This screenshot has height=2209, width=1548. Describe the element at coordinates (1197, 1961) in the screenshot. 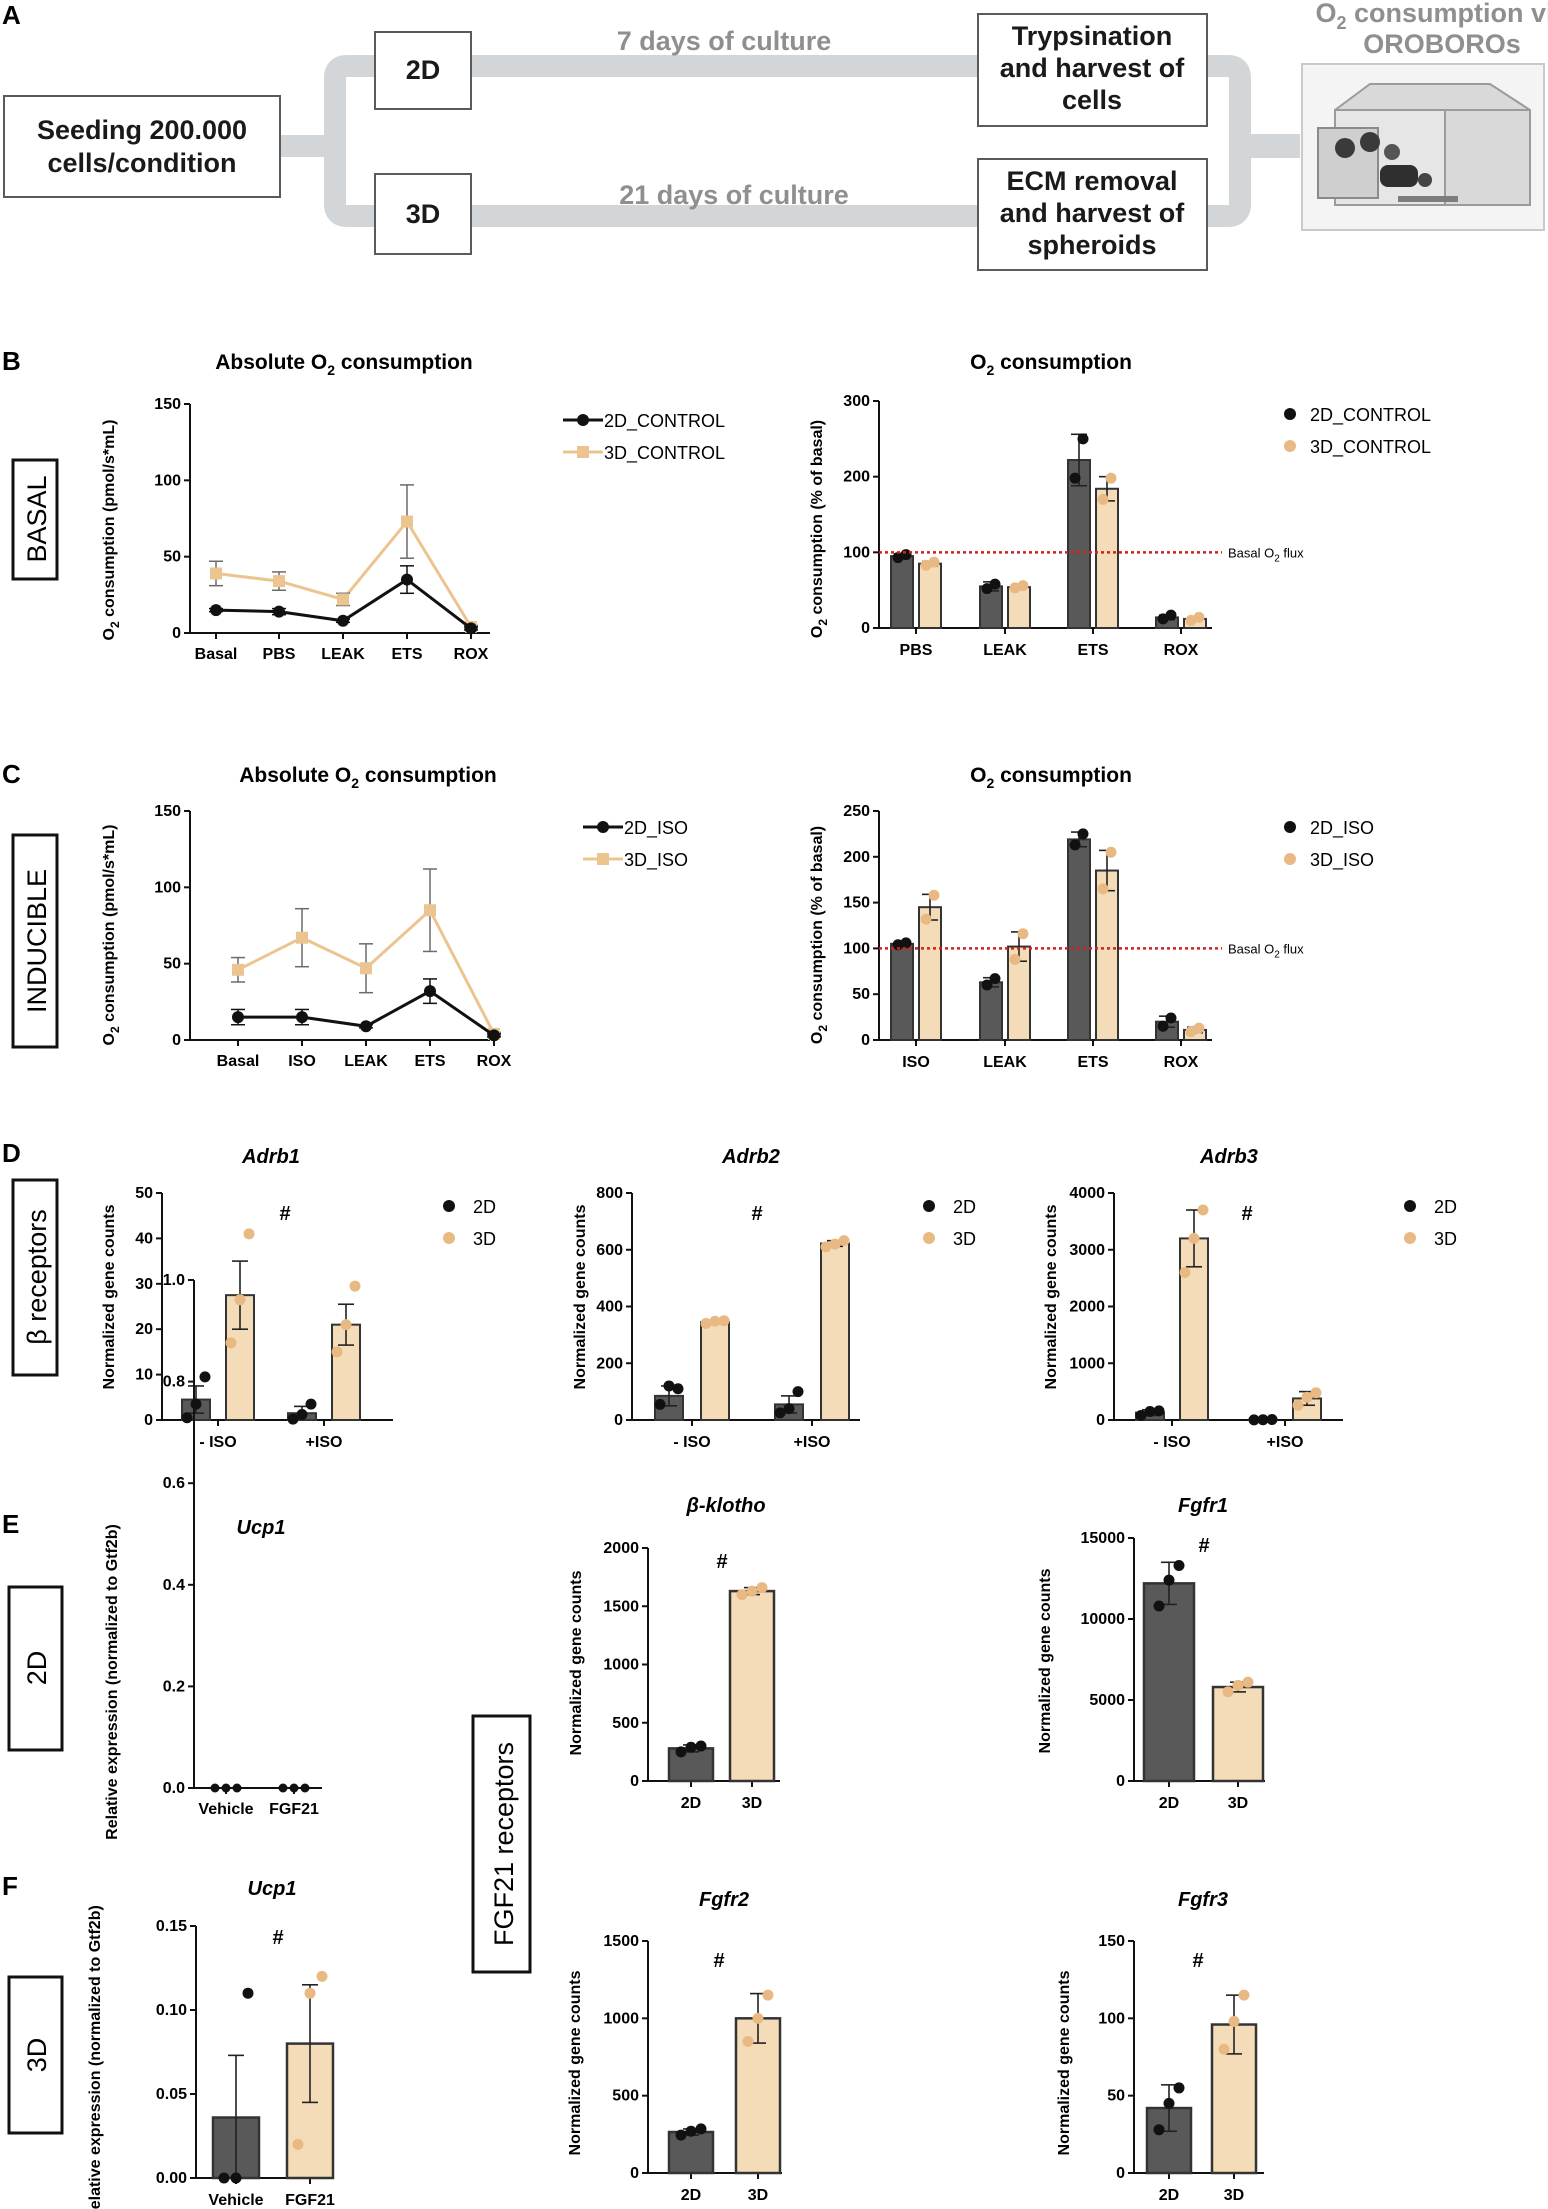

I see `hash-fgfr3: #` at that location.